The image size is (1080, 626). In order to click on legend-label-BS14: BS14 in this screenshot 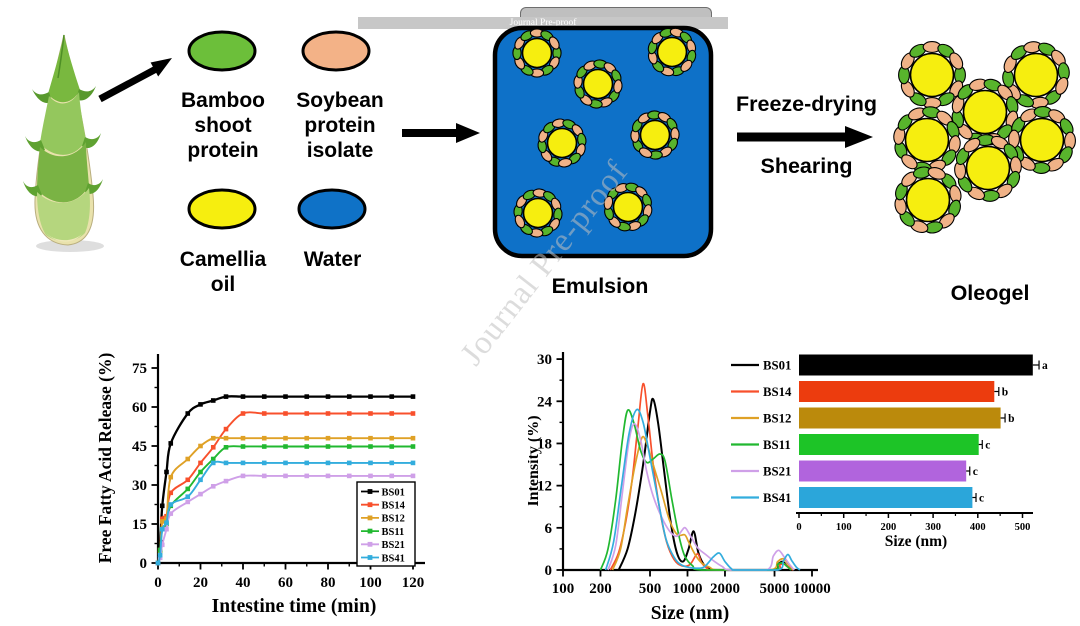, I will do `click(777, 392)`.